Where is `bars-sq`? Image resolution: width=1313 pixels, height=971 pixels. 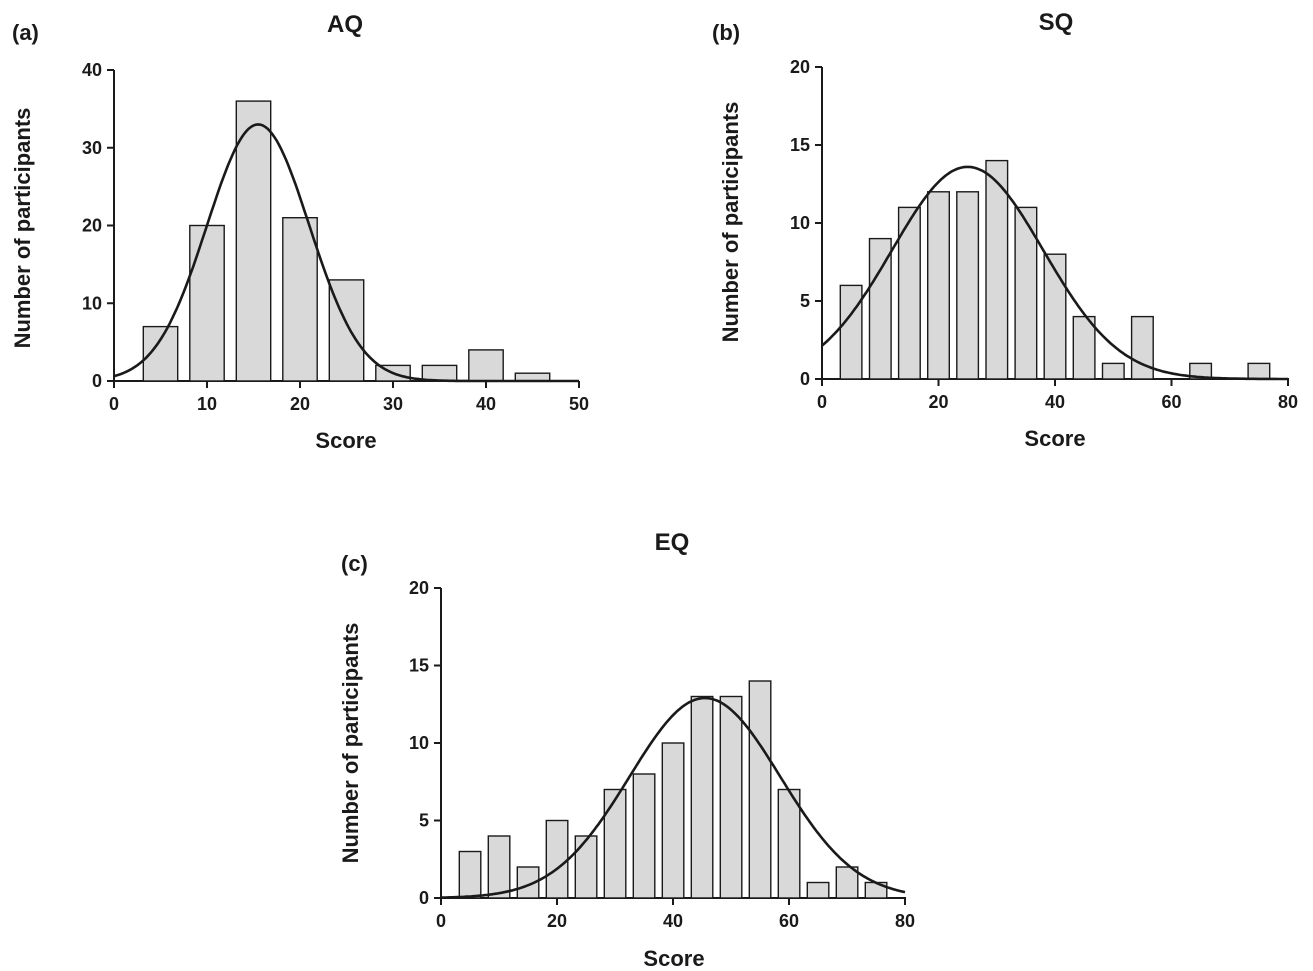 bars-sq is located at coordinates (1055, 269).